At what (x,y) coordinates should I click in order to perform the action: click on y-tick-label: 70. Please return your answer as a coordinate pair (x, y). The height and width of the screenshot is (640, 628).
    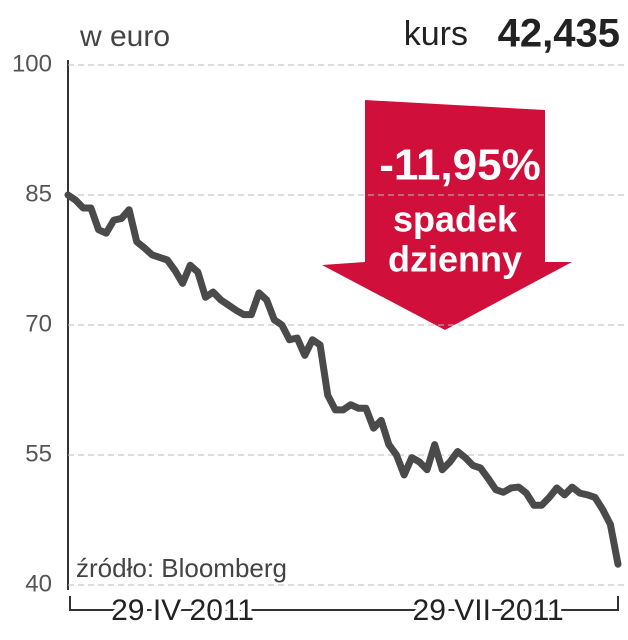
    Looking at the image, I should click on (38, 323).